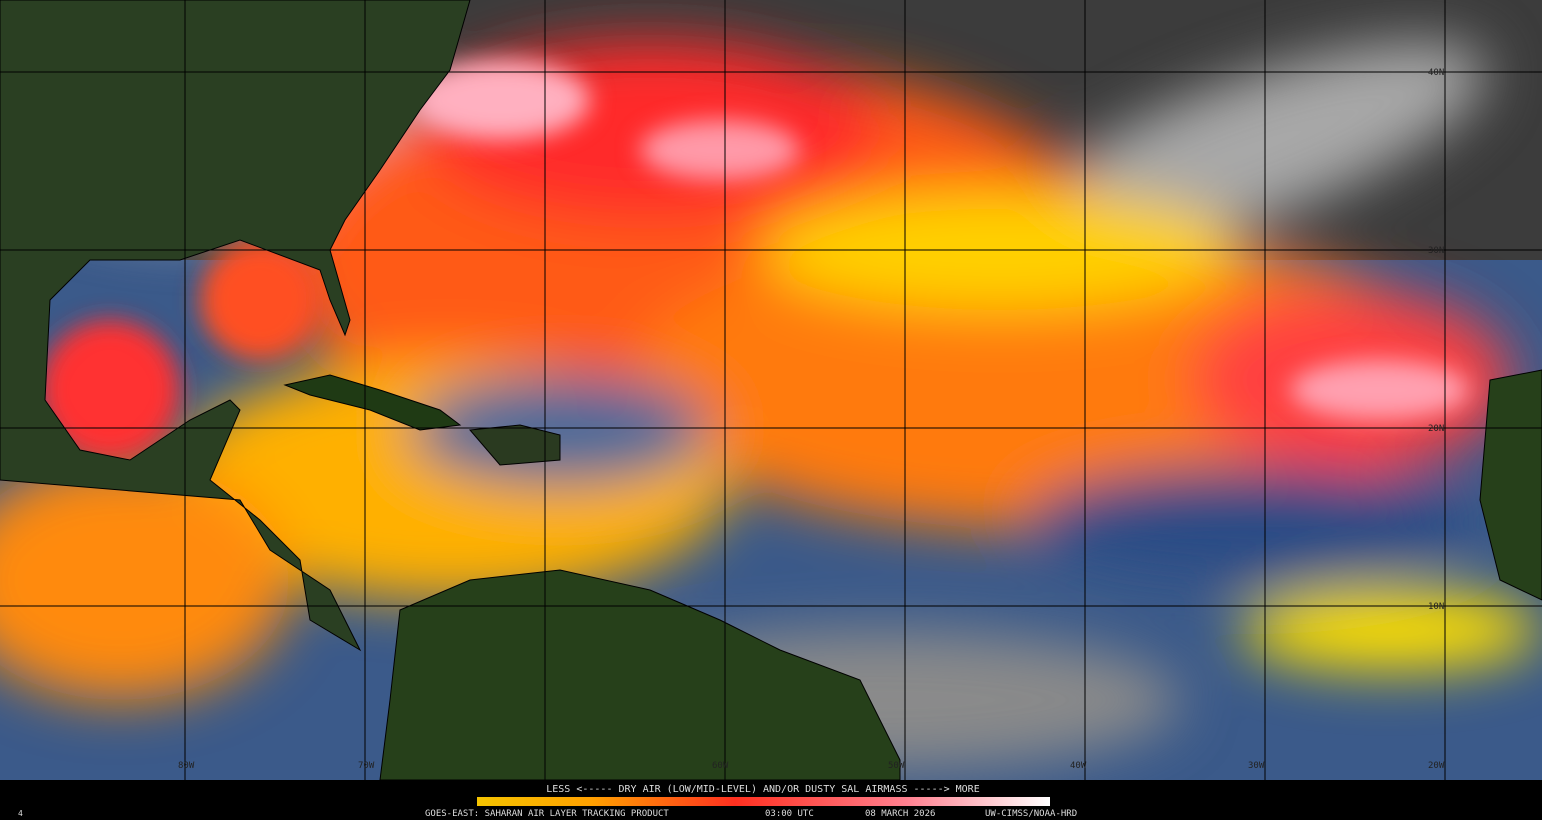 The width and height of the screenshot is (1542, 820). Describe the element at coordinates (20, 813) in the screenshot. I see `corner-mark: 4` at that location.